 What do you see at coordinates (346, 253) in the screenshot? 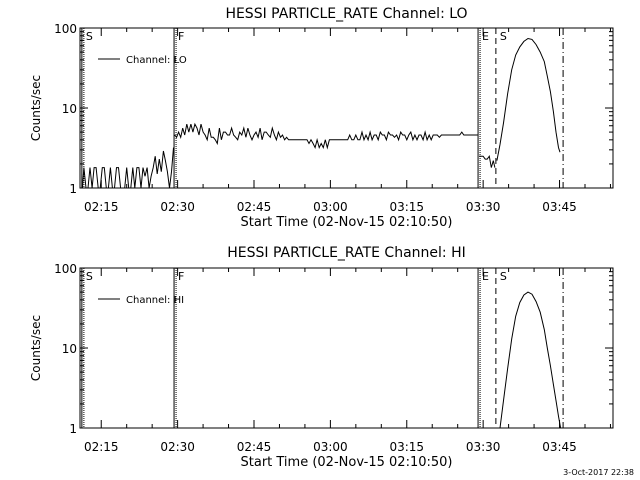
I see `chart-title: HESSI PARTICLE_RATE Channel: HI` at bounding box center [346, 253].